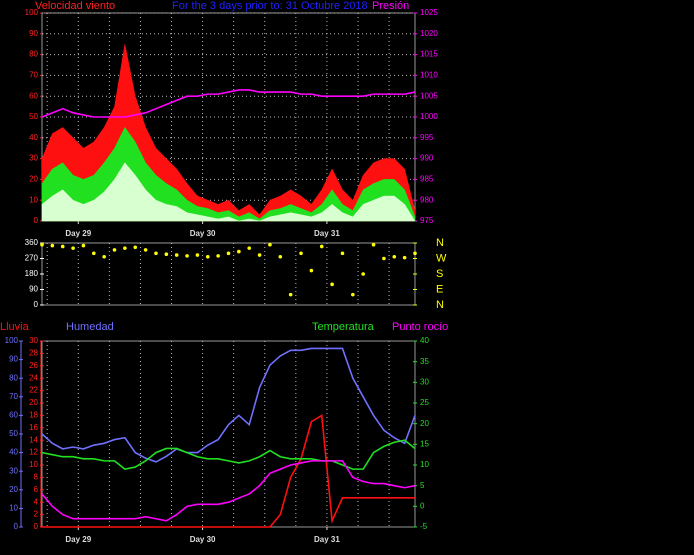 The height and width of the screenshot is (555, 694). Describe the element at coordinates (33, 415) in the screenshot. I see `y-tick-label: 18` at that location.